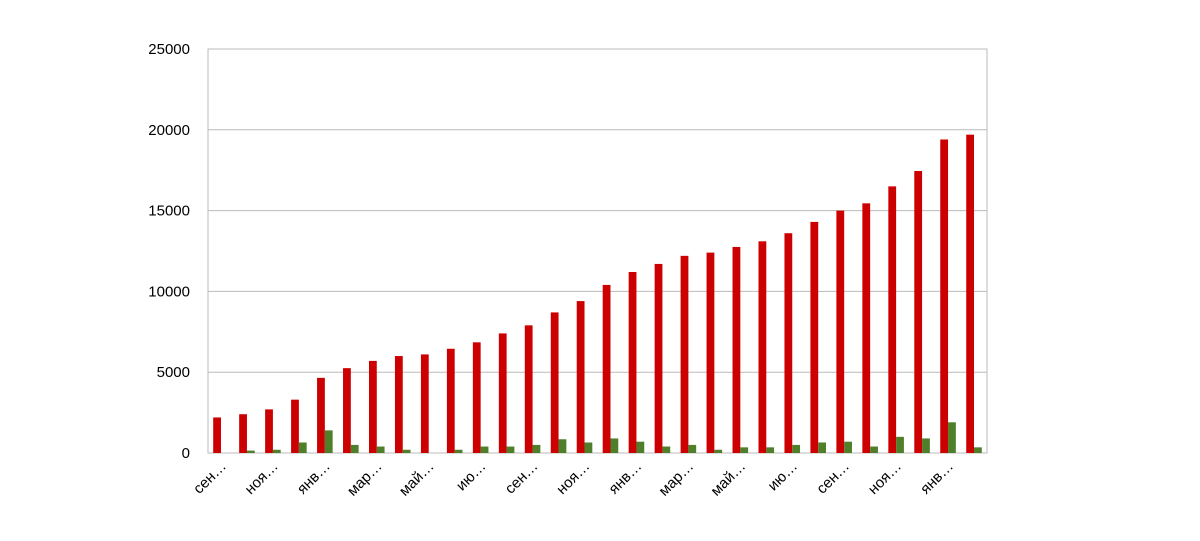  What do you see at coordinates (173, 372) in the screenshot?
I see `y-tick-label: 5000` at bounding box center [173, 372].